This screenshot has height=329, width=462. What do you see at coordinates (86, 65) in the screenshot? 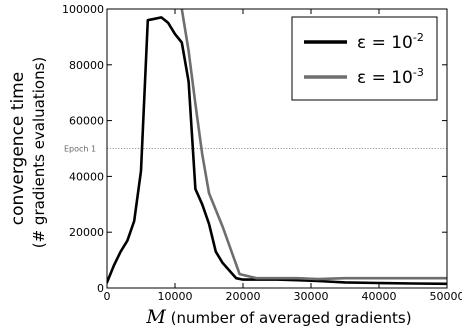
I see `y-tick-label: 80000` at bounding box center [86, 65].